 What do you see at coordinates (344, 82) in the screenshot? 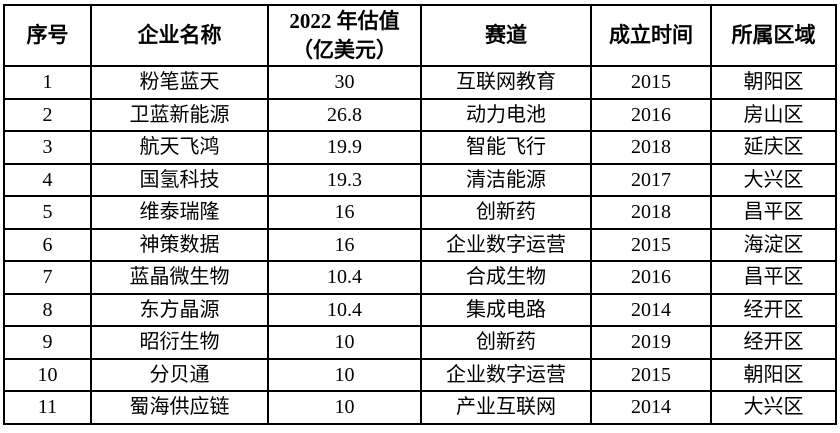
I see `cell-valuation: 30` at bounding box center [344, 82].